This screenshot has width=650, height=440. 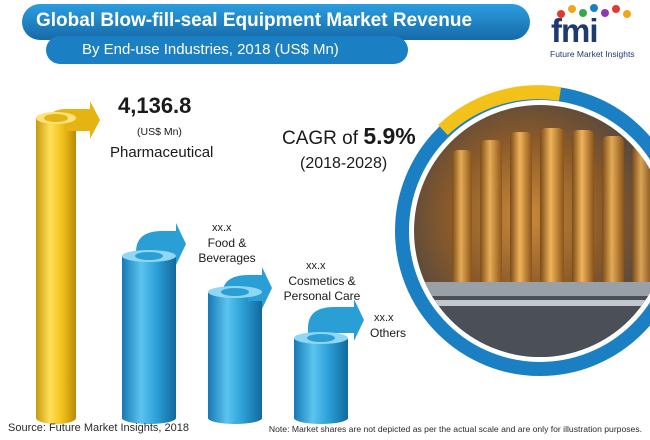 I want to click on bar-body-pharmaceutical, so click(x=56, y=268).